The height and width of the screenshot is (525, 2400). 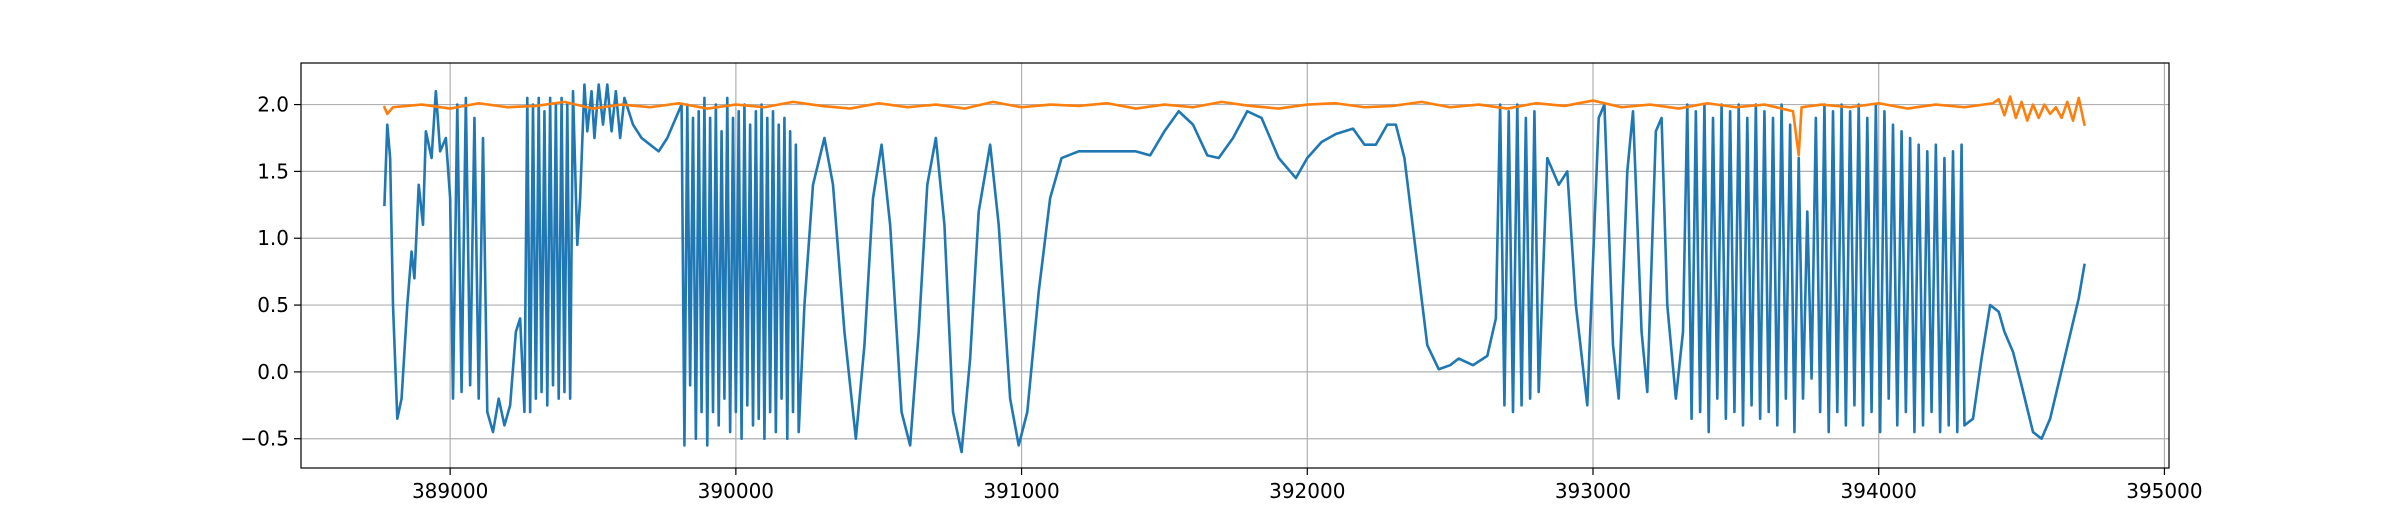 What do you see at coordinates (273, 171) in the screenshot?
I see `y-tick-label: 1.5` at bounding box center [273, 171].